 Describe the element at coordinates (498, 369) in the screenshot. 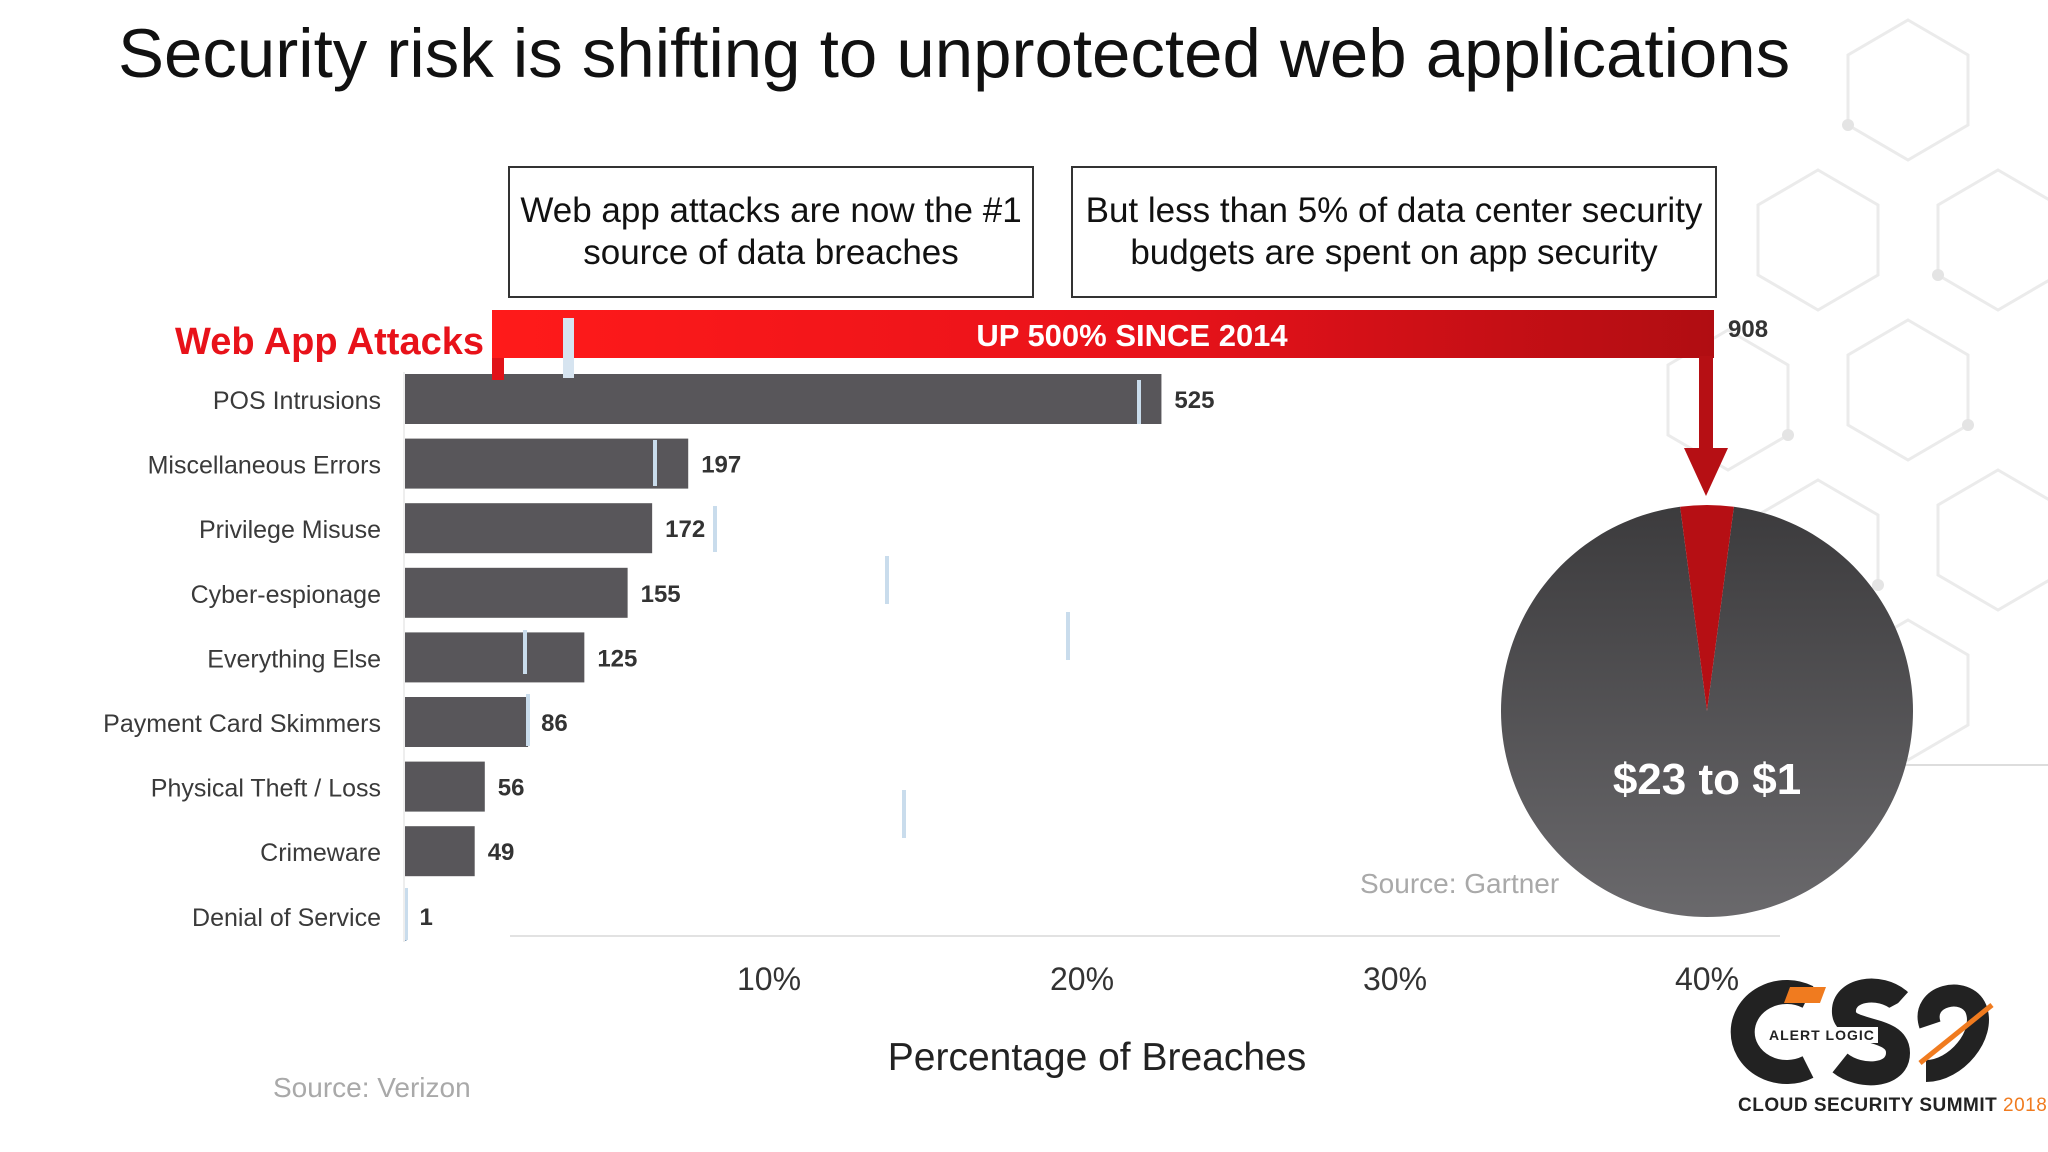

I see `banner-tab` at that location.